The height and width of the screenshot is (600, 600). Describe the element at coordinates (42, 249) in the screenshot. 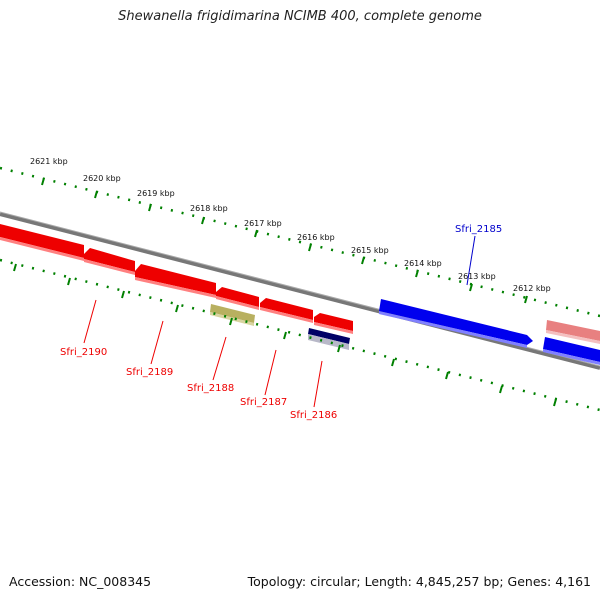

I see `gene-sfri-2190-shadow` at that location.